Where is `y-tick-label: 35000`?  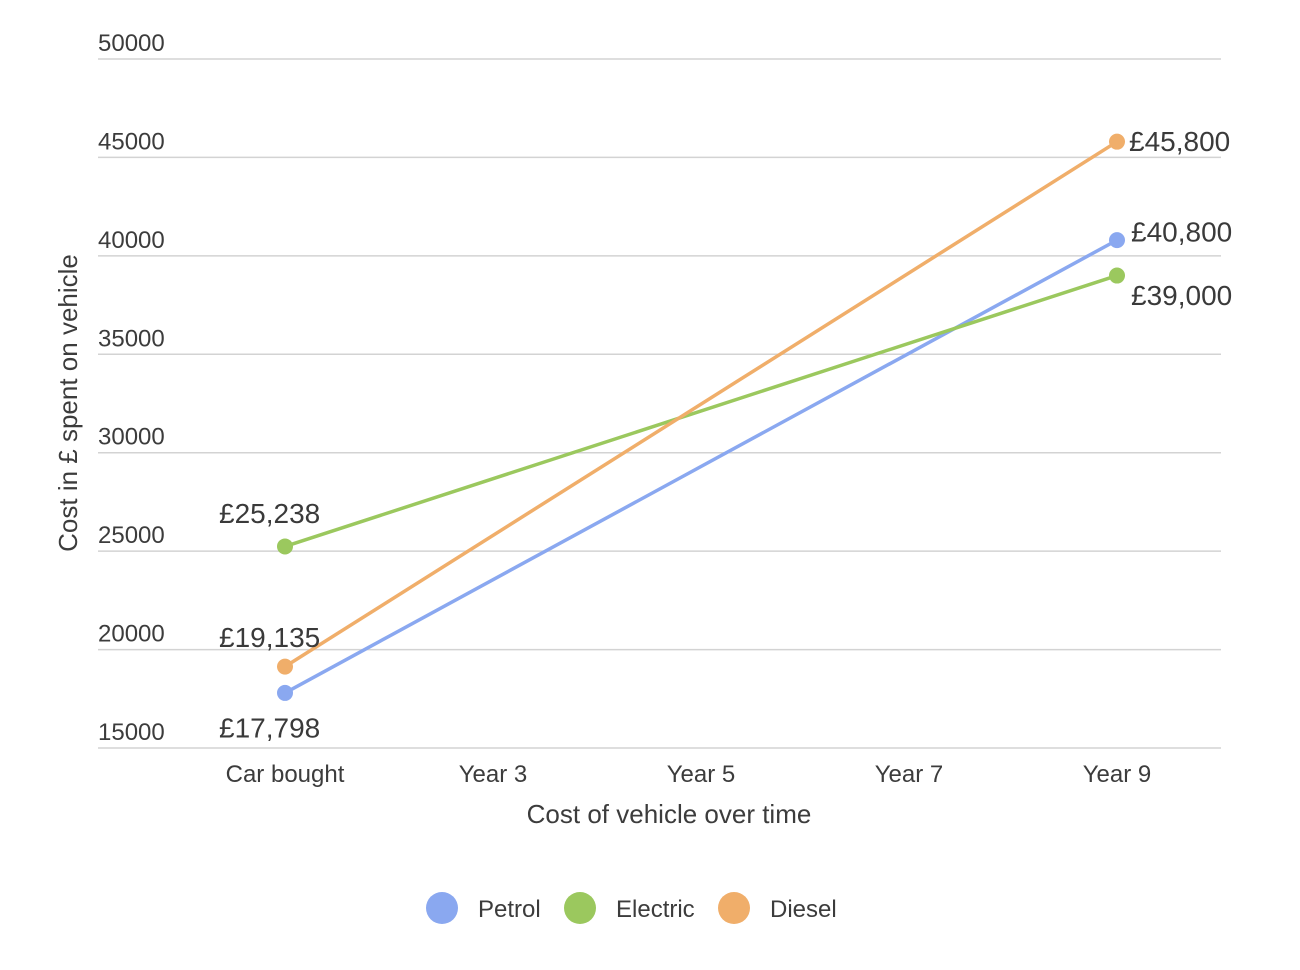 y-tick-label: 35000 is located at coordinates (131, 338).